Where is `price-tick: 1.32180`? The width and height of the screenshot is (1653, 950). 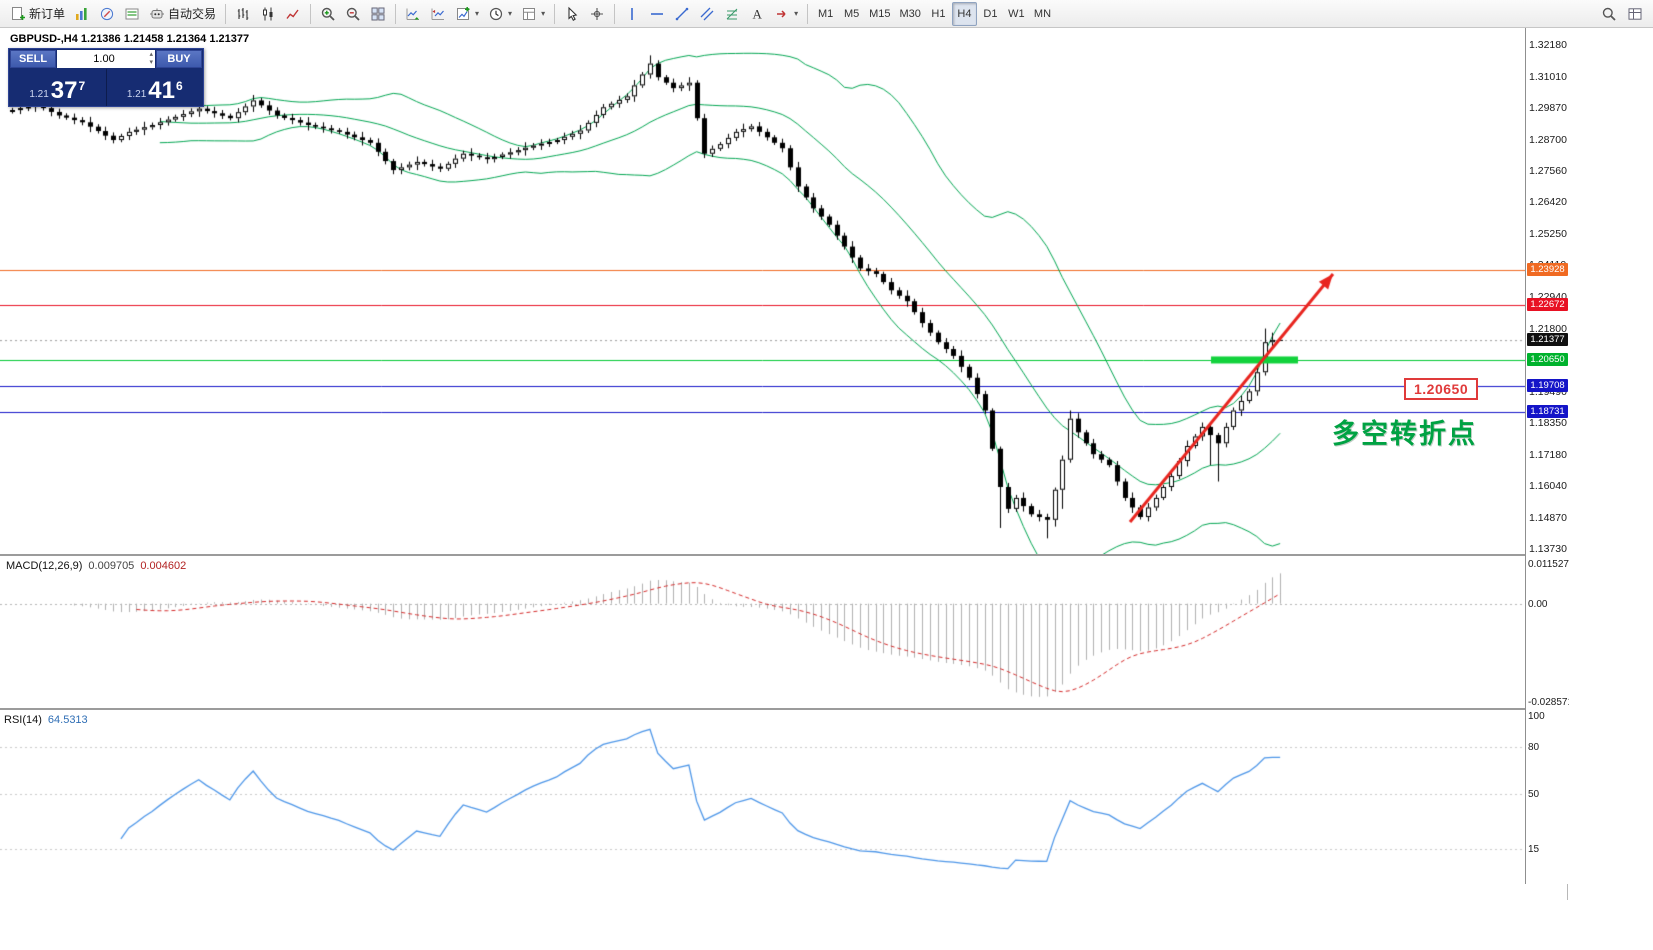
price-tick: 1.32180 is located at coordinates (1548, 44).